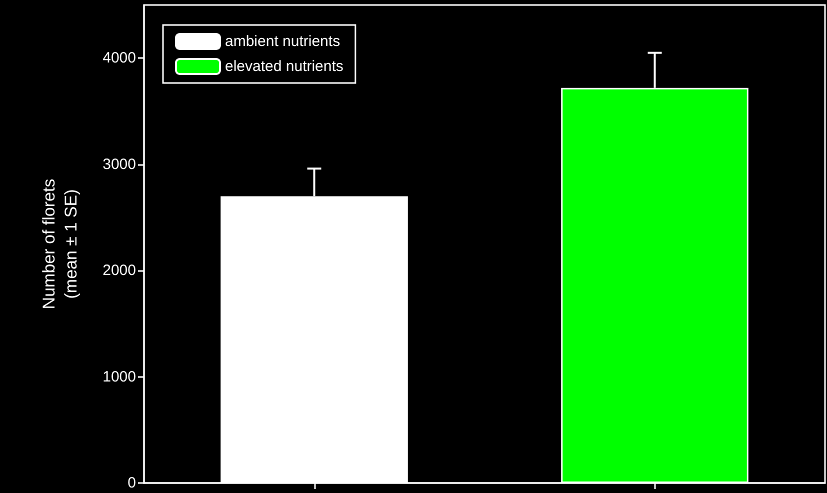  Describe the element at coordinates (119, 164) in the screenshot. I see `y-tick-label: 3000` at that location.